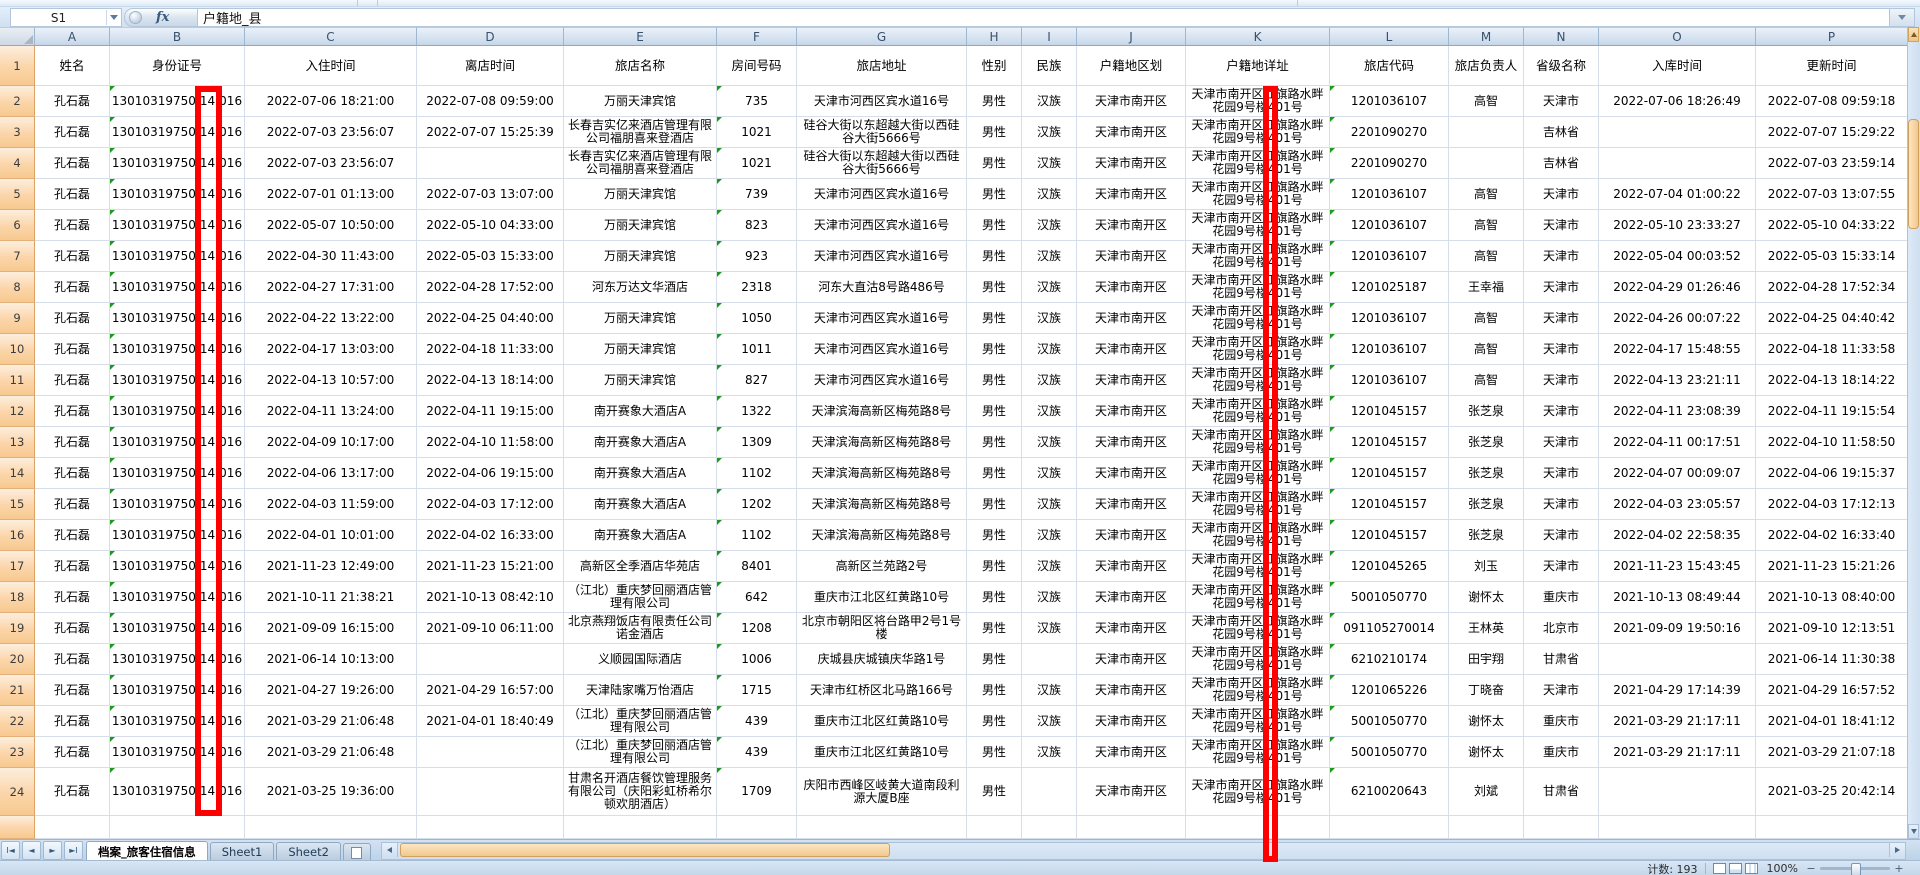  Describe the element at coordinates (490, 132) in the screenshot. I see `cell-checkout: 2022-07-07 15:25:39` at that location.